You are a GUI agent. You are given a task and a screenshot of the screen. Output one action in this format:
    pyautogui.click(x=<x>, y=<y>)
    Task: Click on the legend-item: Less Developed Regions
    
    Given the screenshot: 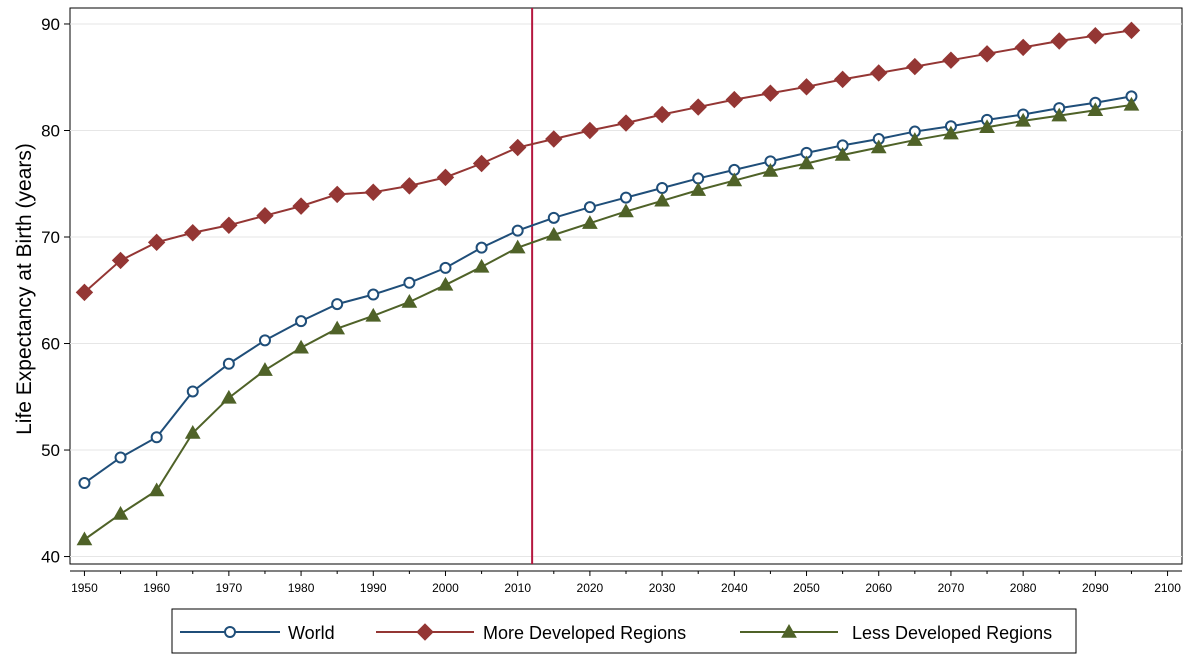 What is the action you would take?
    pyautogui.click(x=896, y=633)
    